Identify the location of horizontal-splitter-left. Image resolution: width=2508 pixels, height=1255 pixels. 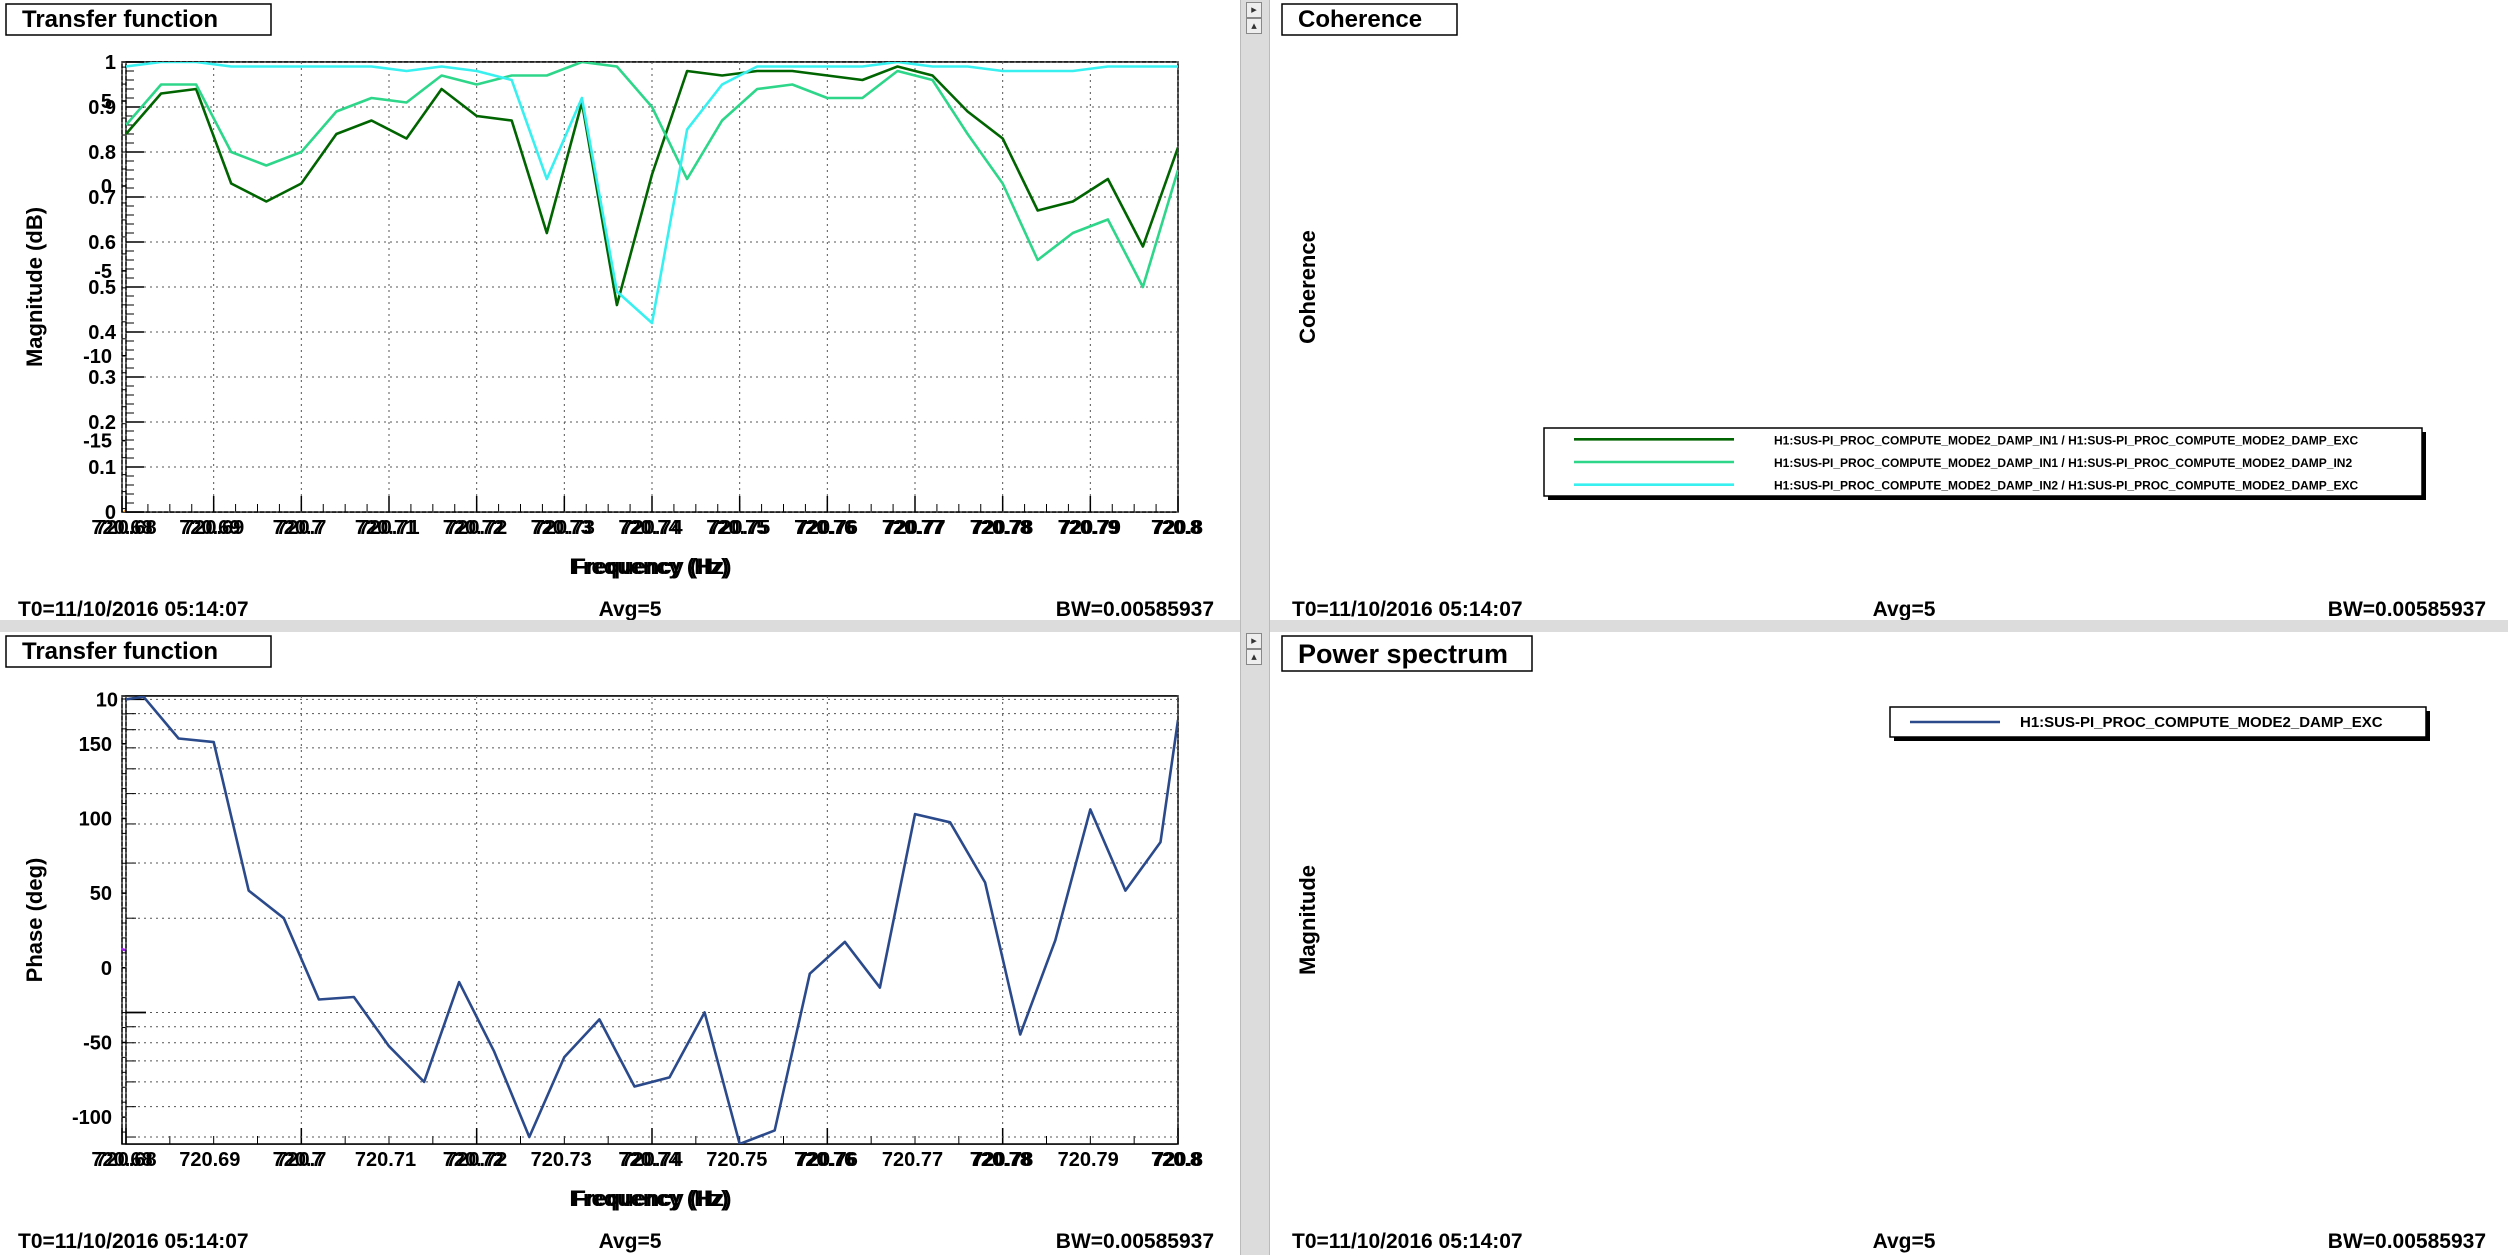
(620, 626).